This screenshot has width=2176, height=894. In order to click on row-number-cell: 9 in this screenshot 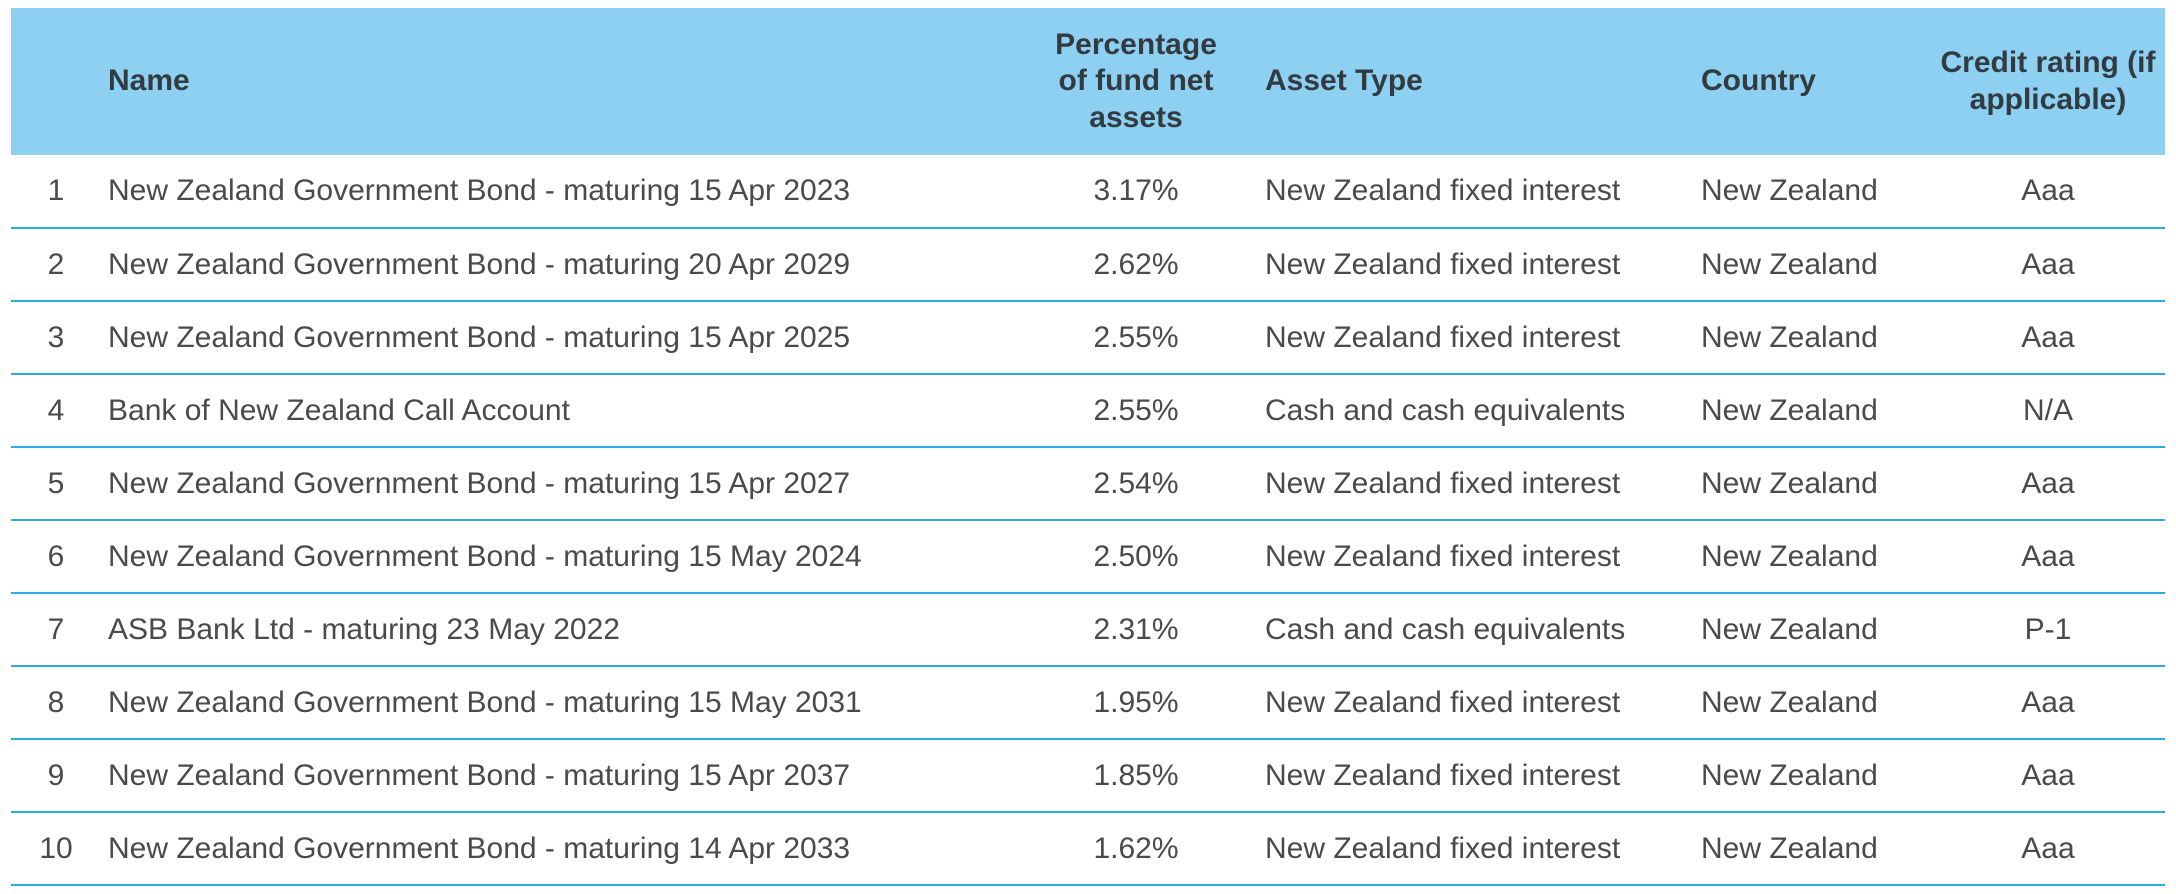, I will do `click(56, 776)`.